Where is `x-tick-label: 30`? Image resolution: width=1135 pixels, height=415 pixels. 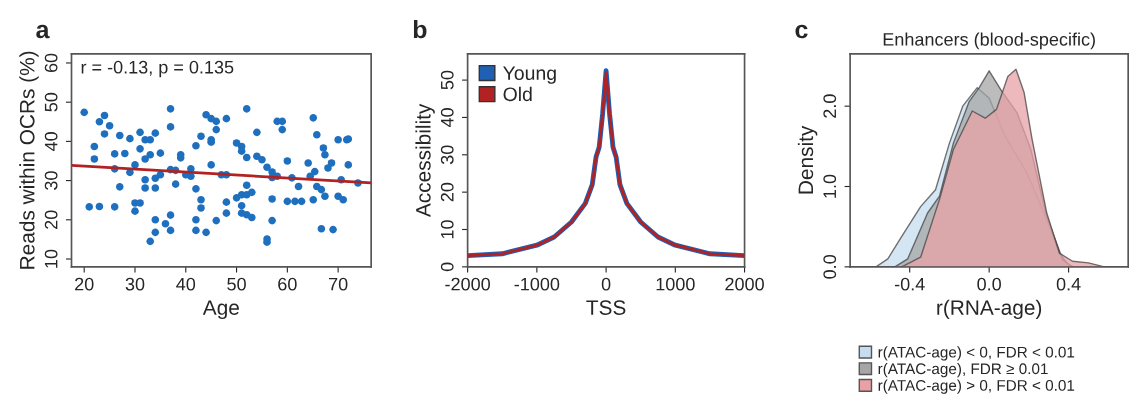 x-tick-label: 30 is located at coordinates (135, 284).